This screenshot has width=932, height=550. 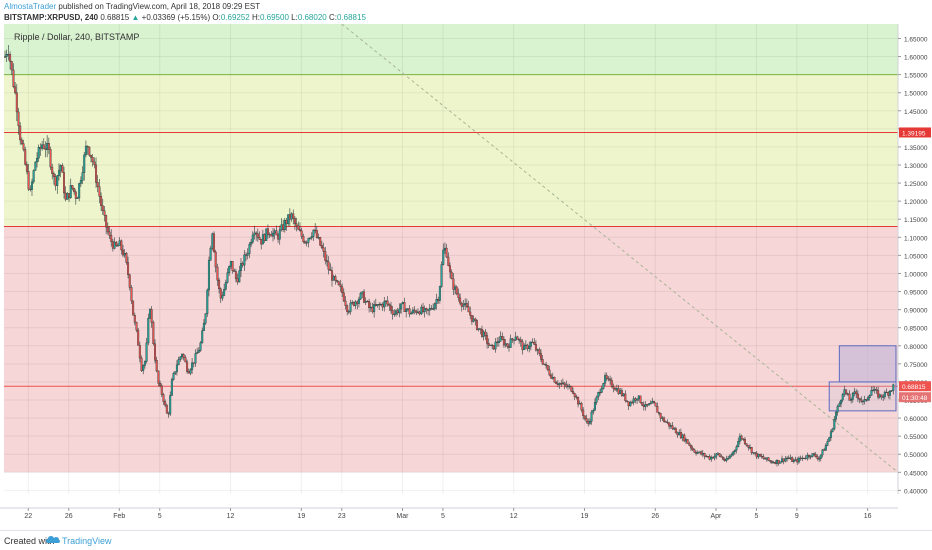 What do you see at coordinates (30, 6) in the screenshot?
I see `author-link: AlmostaTrader` at bounding box center [30, 6].